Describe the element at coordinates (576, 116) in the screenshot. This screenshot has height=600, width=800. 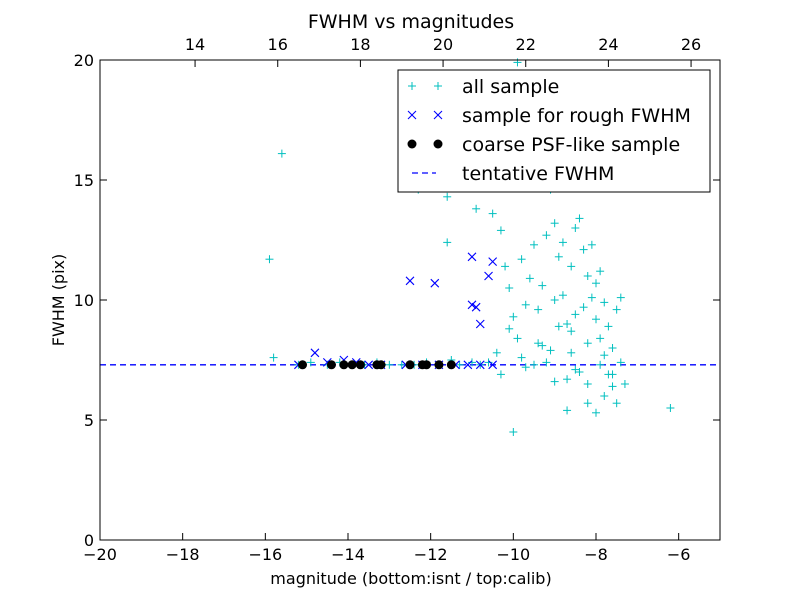
I see `legend-label: sample for rough FWHM` at that location.